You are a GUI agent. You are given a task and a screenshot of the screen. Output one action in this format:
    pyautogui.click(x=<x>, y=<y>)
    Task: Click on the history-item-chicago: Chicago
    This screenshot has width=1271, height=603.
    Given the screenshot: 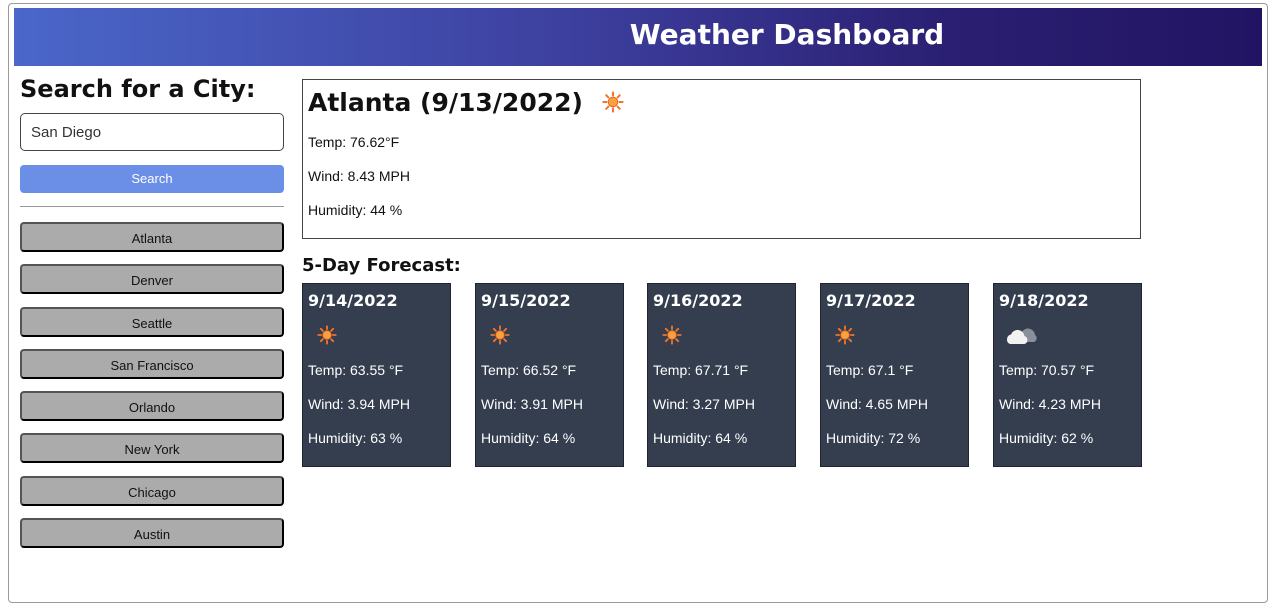 What is the action you would take?
    pyautogui.click(x=152, y=490)
    